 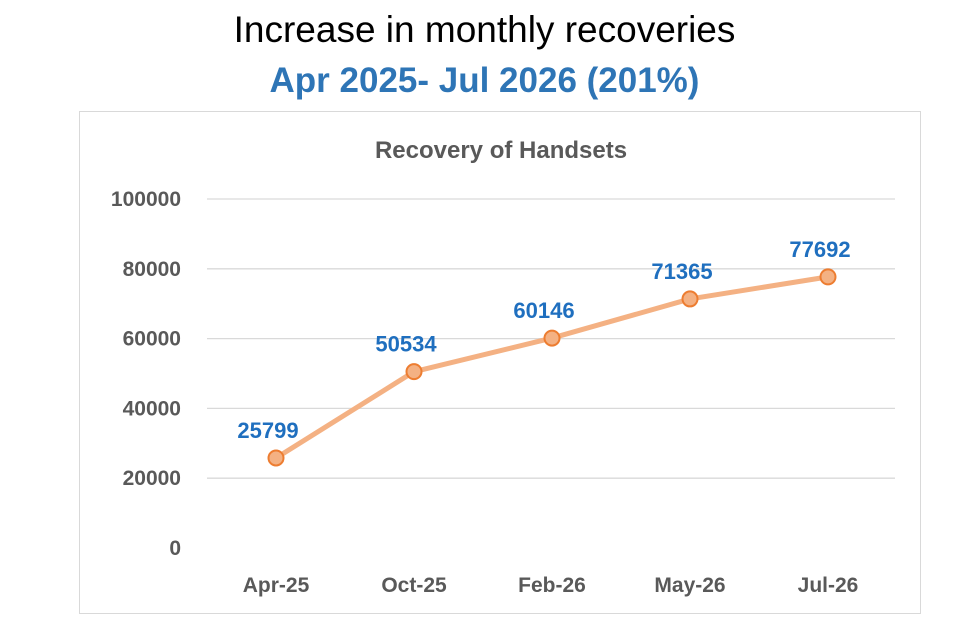 I want to click on y-axis: 0 20000 40000 60000 80000 100000, so click(x=146, y=374).